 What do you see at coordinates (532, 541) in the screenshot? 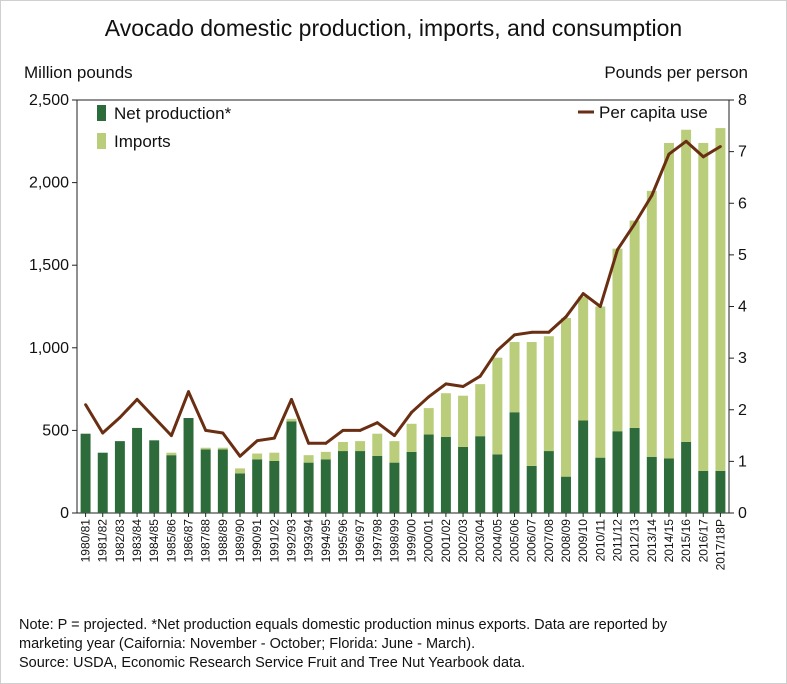
I see `x-axis-tick-label: 2006/07` at bounding box center [532, 541].